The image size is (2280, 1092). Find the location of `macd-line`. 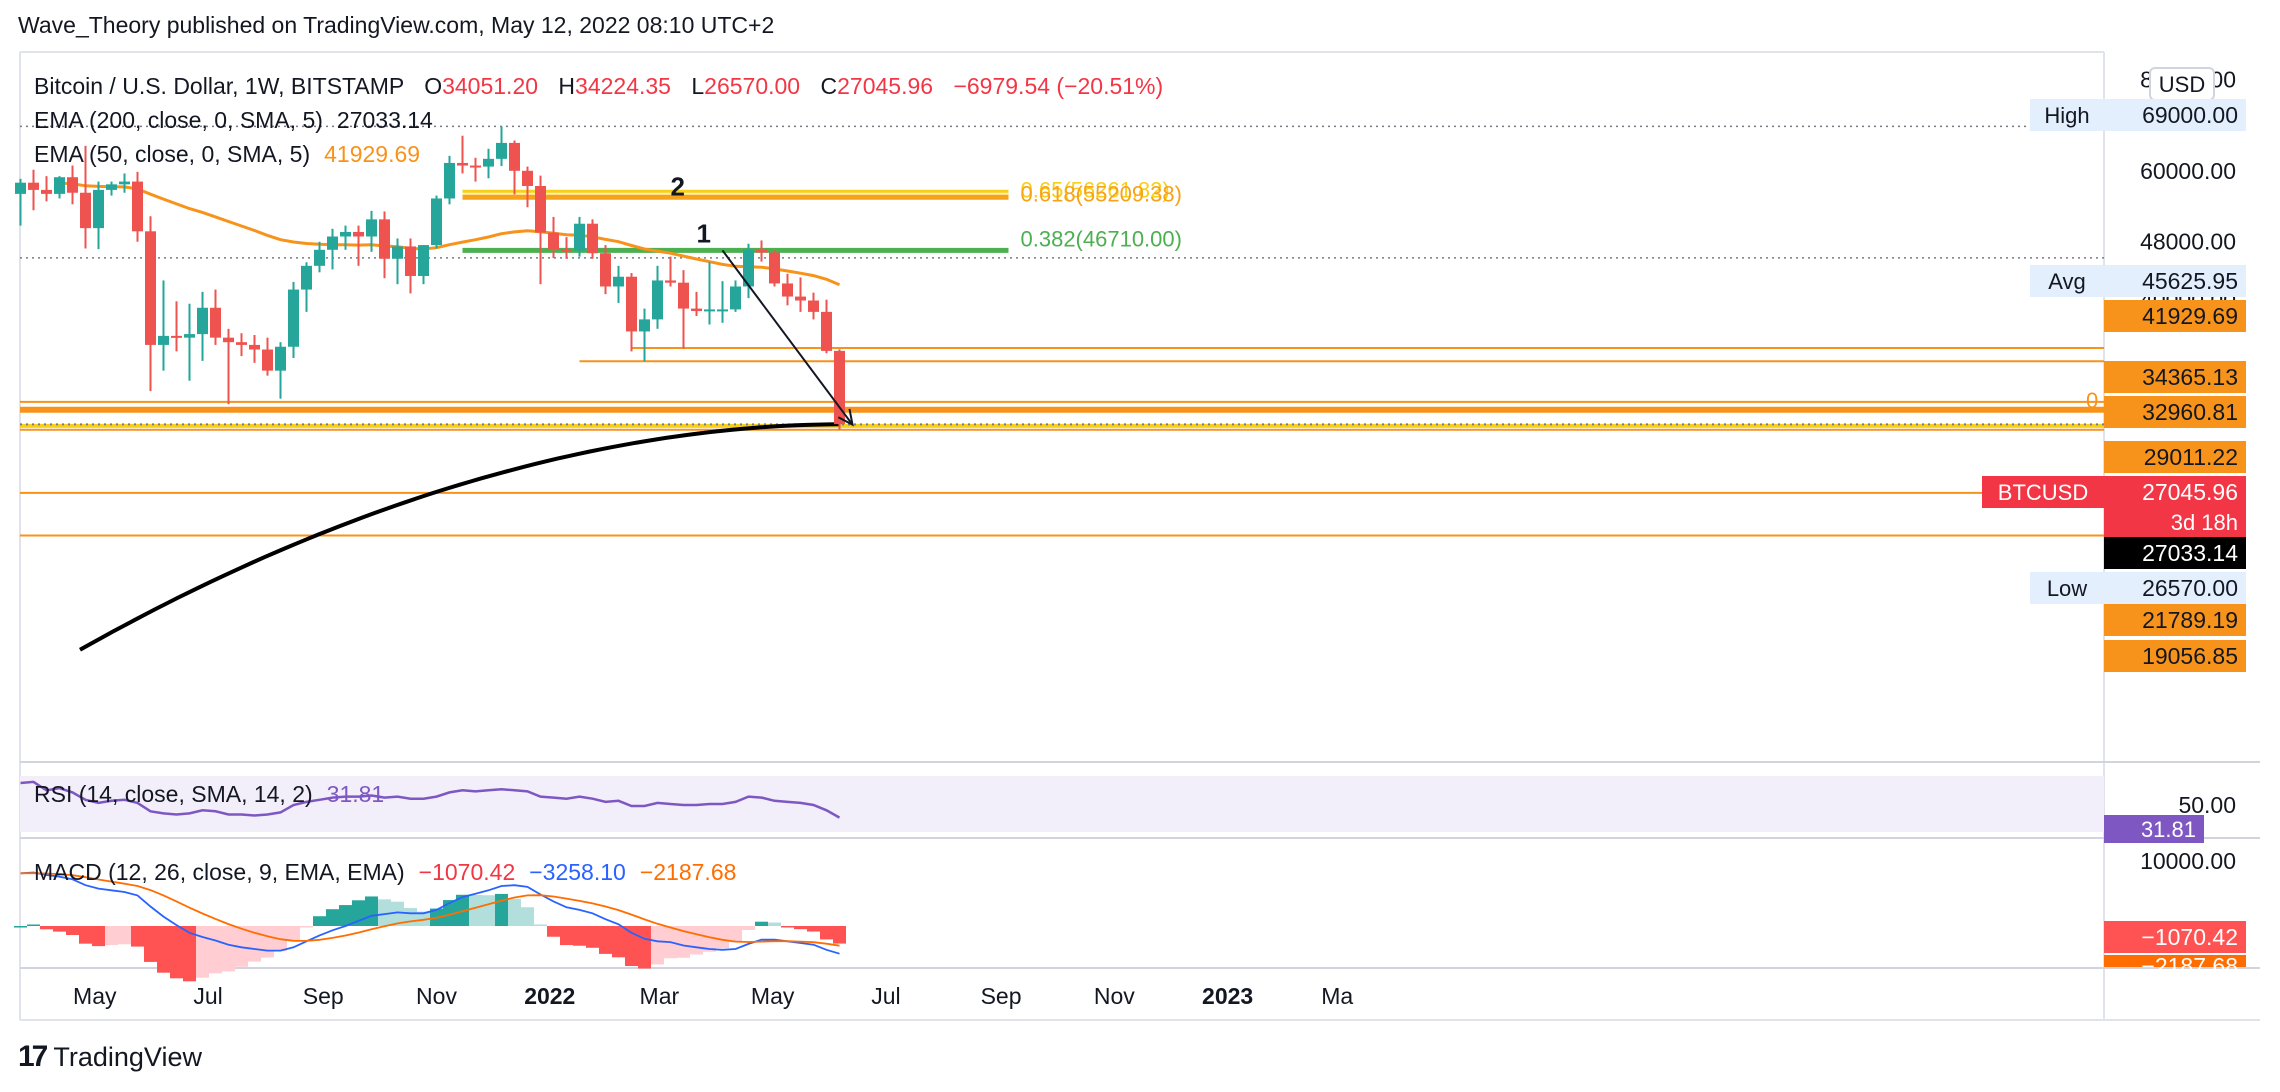

macd-line is located at coordinates (430, 913).